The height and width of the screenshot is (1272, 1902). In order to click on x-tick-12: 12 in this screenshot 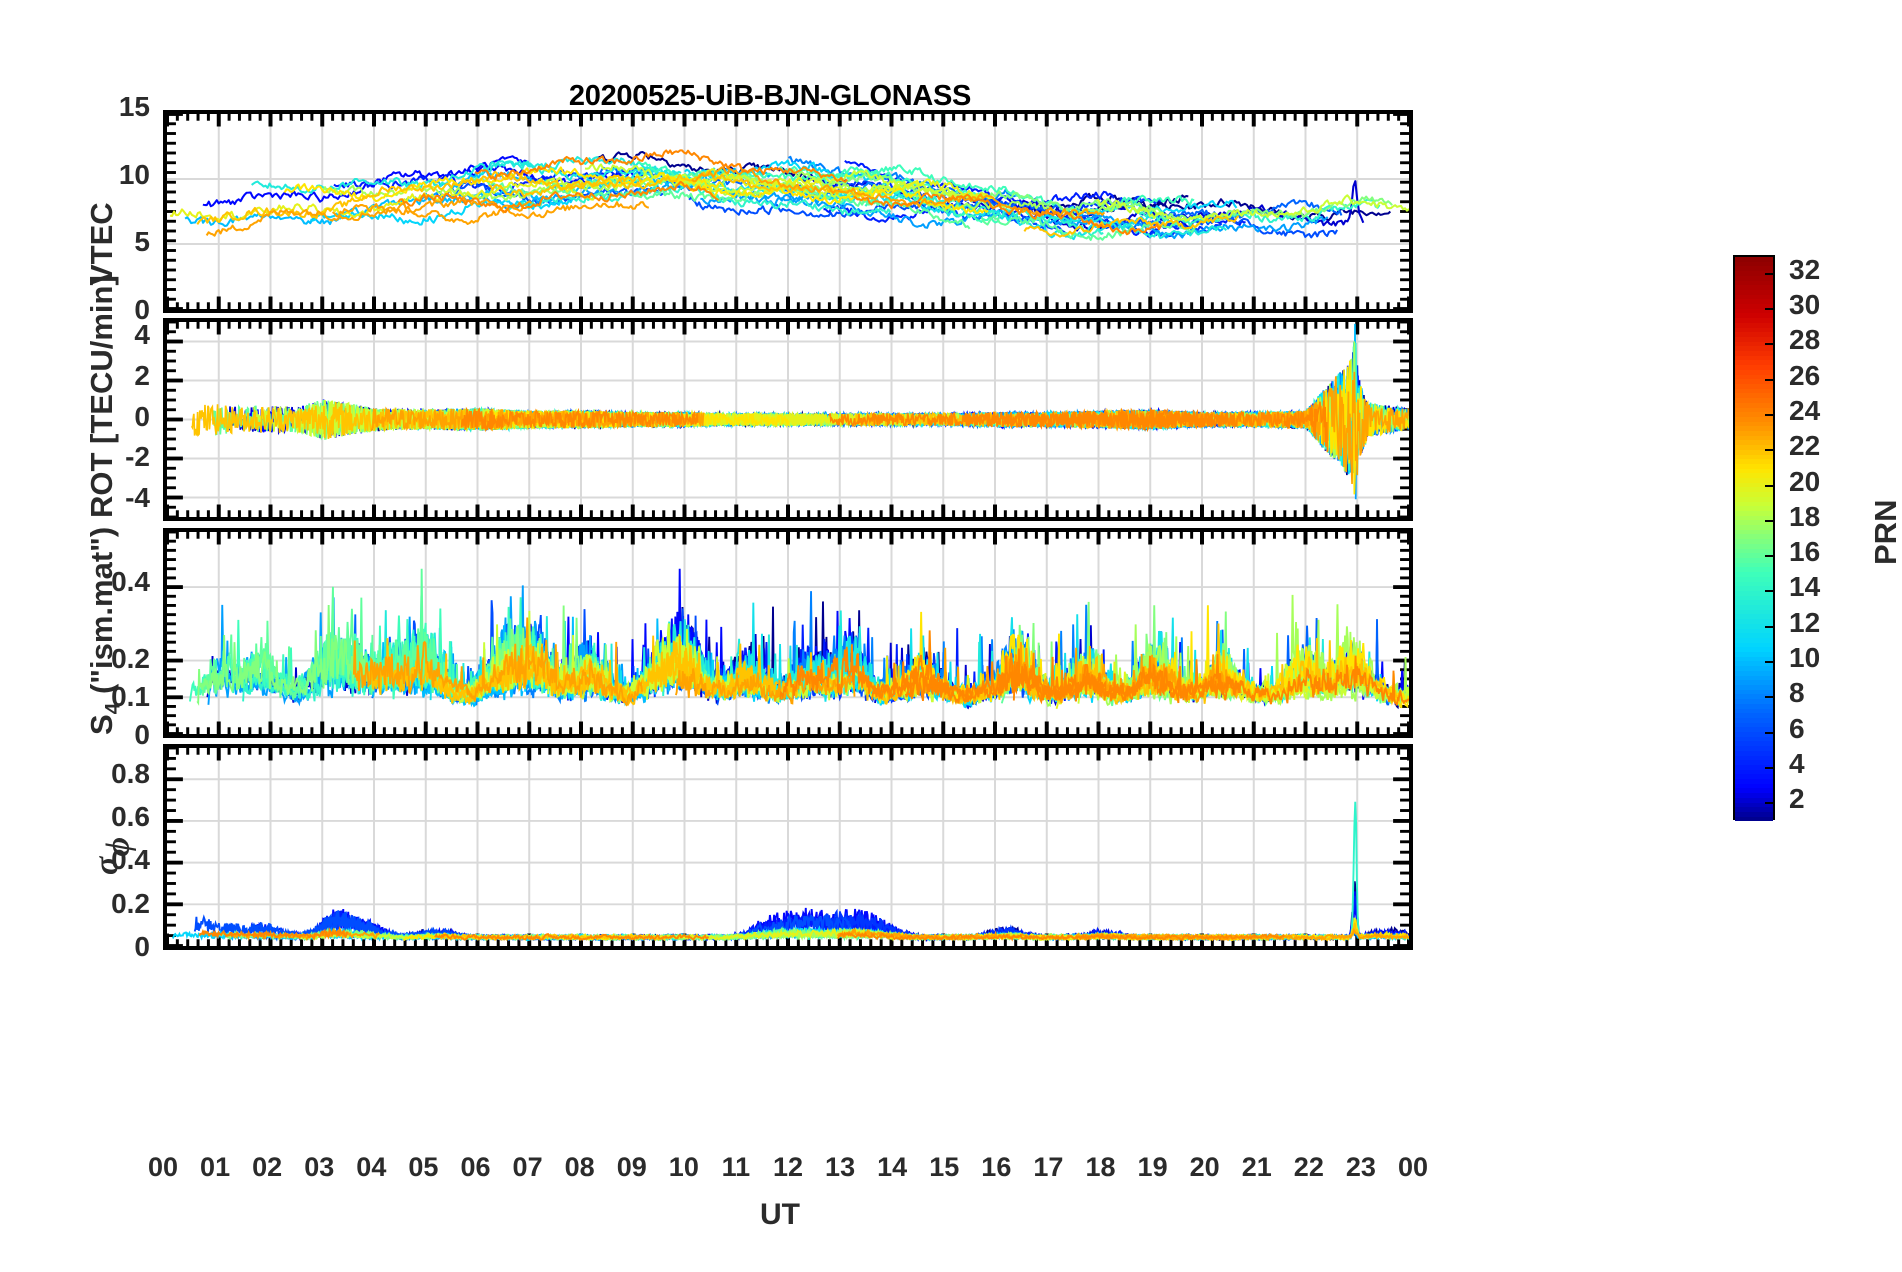, I will do `click(788, 1167)`.